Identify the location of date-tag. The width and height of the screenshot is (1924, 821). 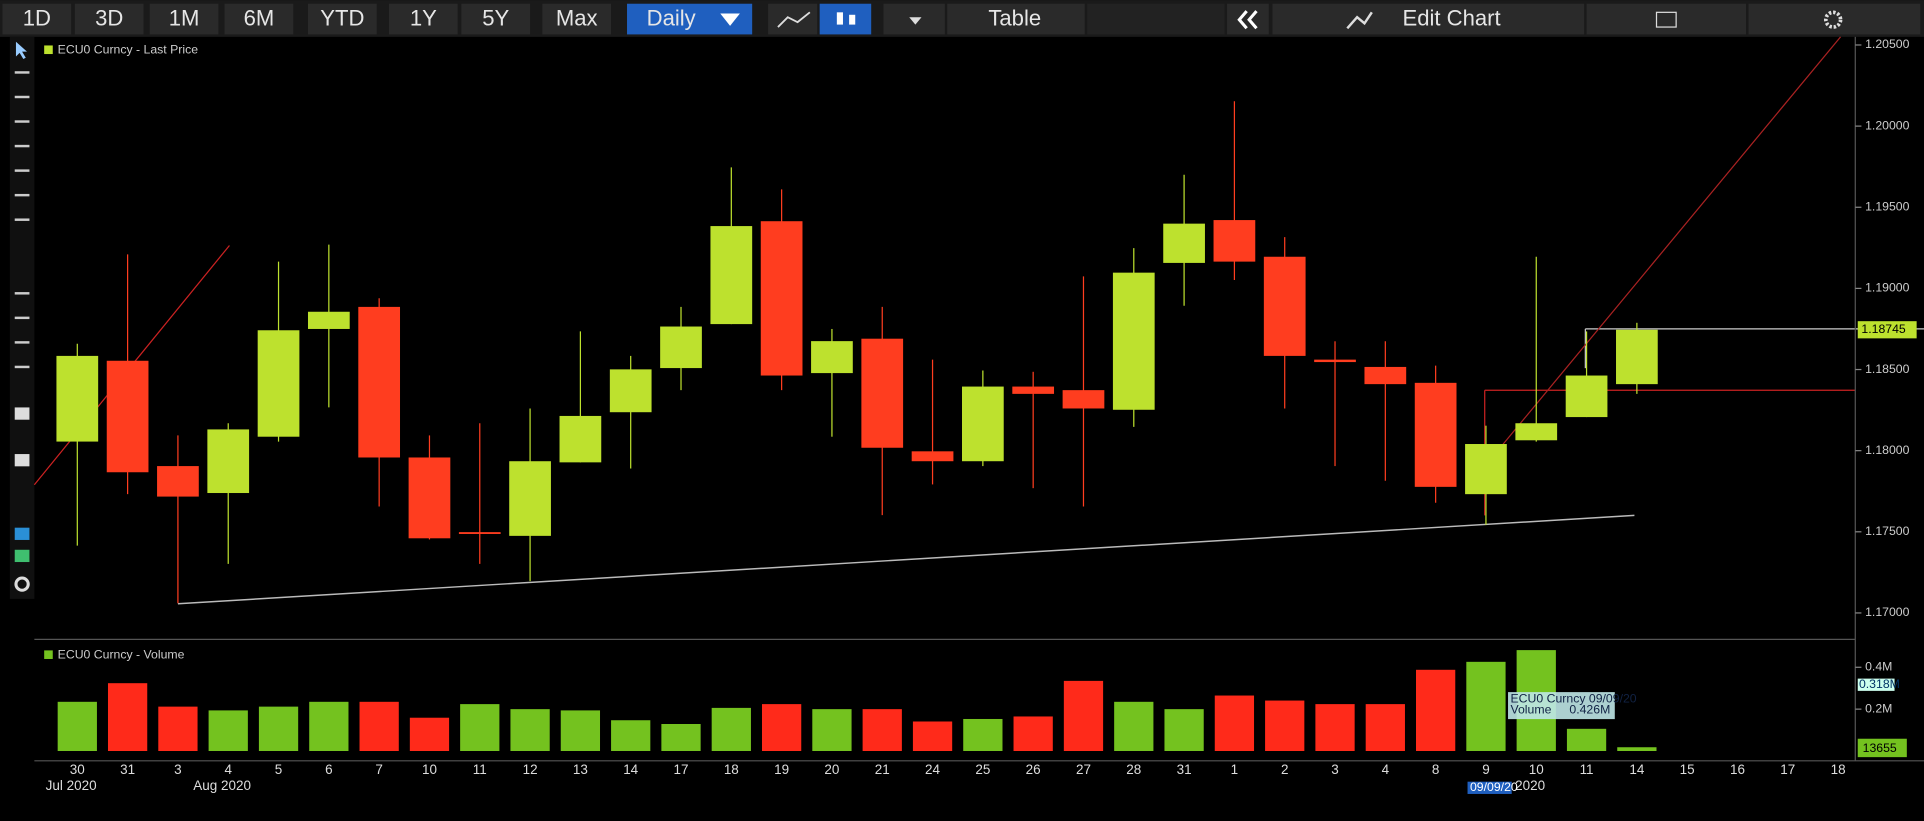
(1489, 787).